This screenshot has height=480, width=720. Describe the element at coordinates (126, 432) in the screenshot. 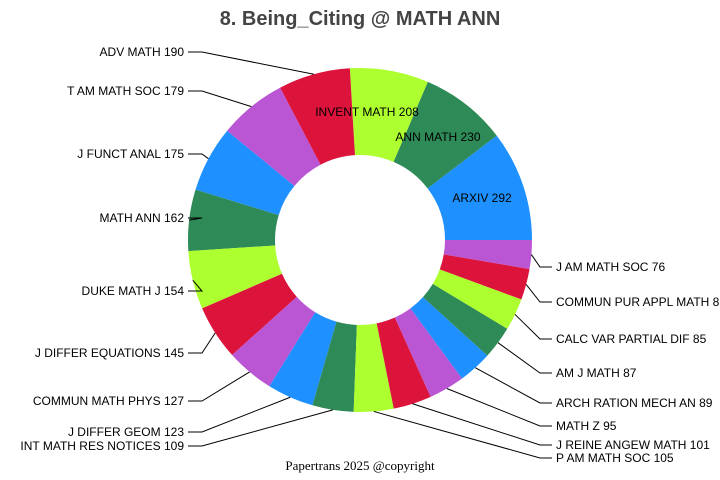

I see `slice-label: J DIFFER GEOM 123` at that location.